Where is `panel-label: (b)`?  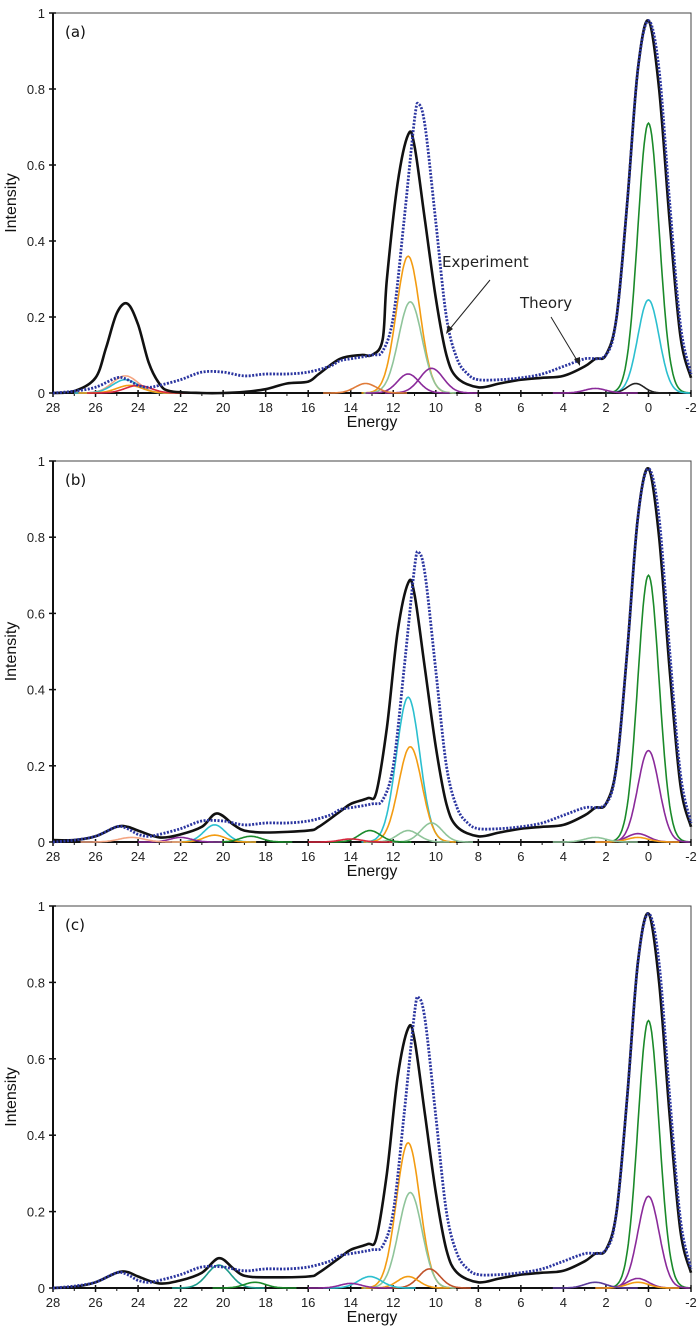
panel-label: (b) is located at coordinates (75, 480).